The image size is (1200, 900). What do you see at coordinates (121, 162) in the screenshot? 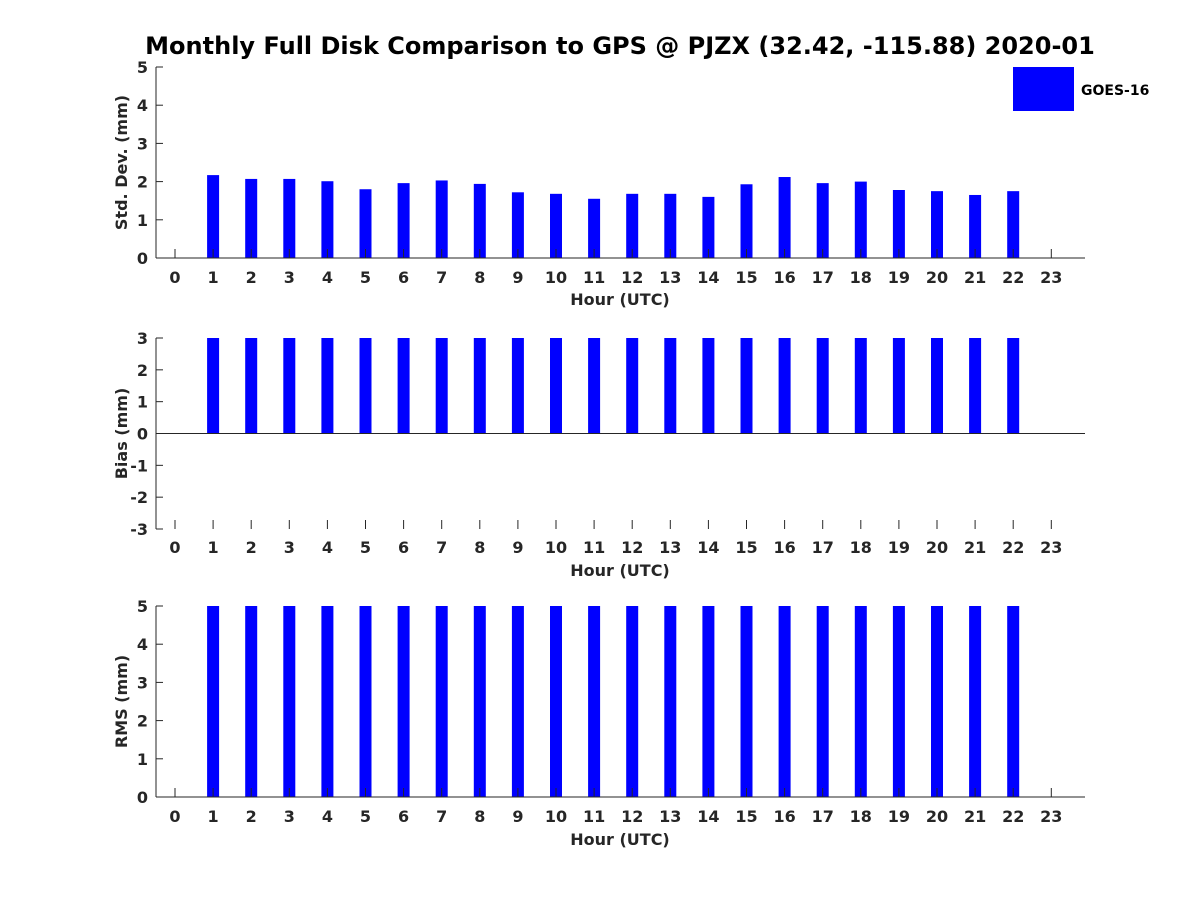
I see `y-axis-label: Std. Dev. (mm)` at bounding box center [121, 162].